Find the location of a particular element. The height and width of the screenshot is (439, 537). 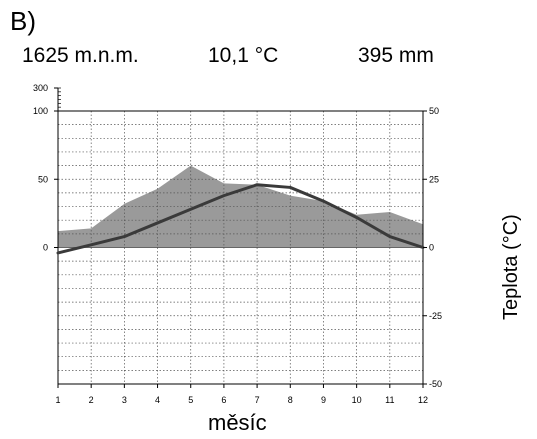

right-tick-label: 25 is located at coordinates (434, 179).